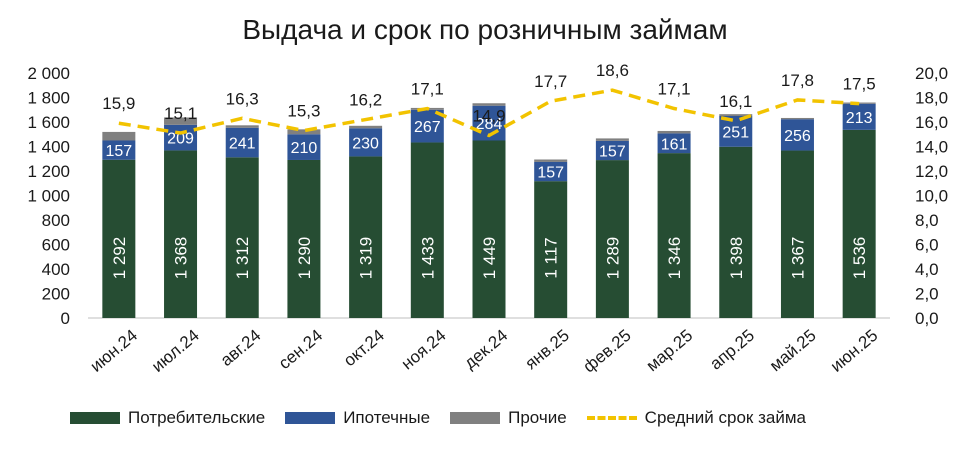 The height and width of the screenshot is (450, 970). Describe the element at coordinates (475, 418) in the screenshot. I see `legend-swatch-other` at that location.